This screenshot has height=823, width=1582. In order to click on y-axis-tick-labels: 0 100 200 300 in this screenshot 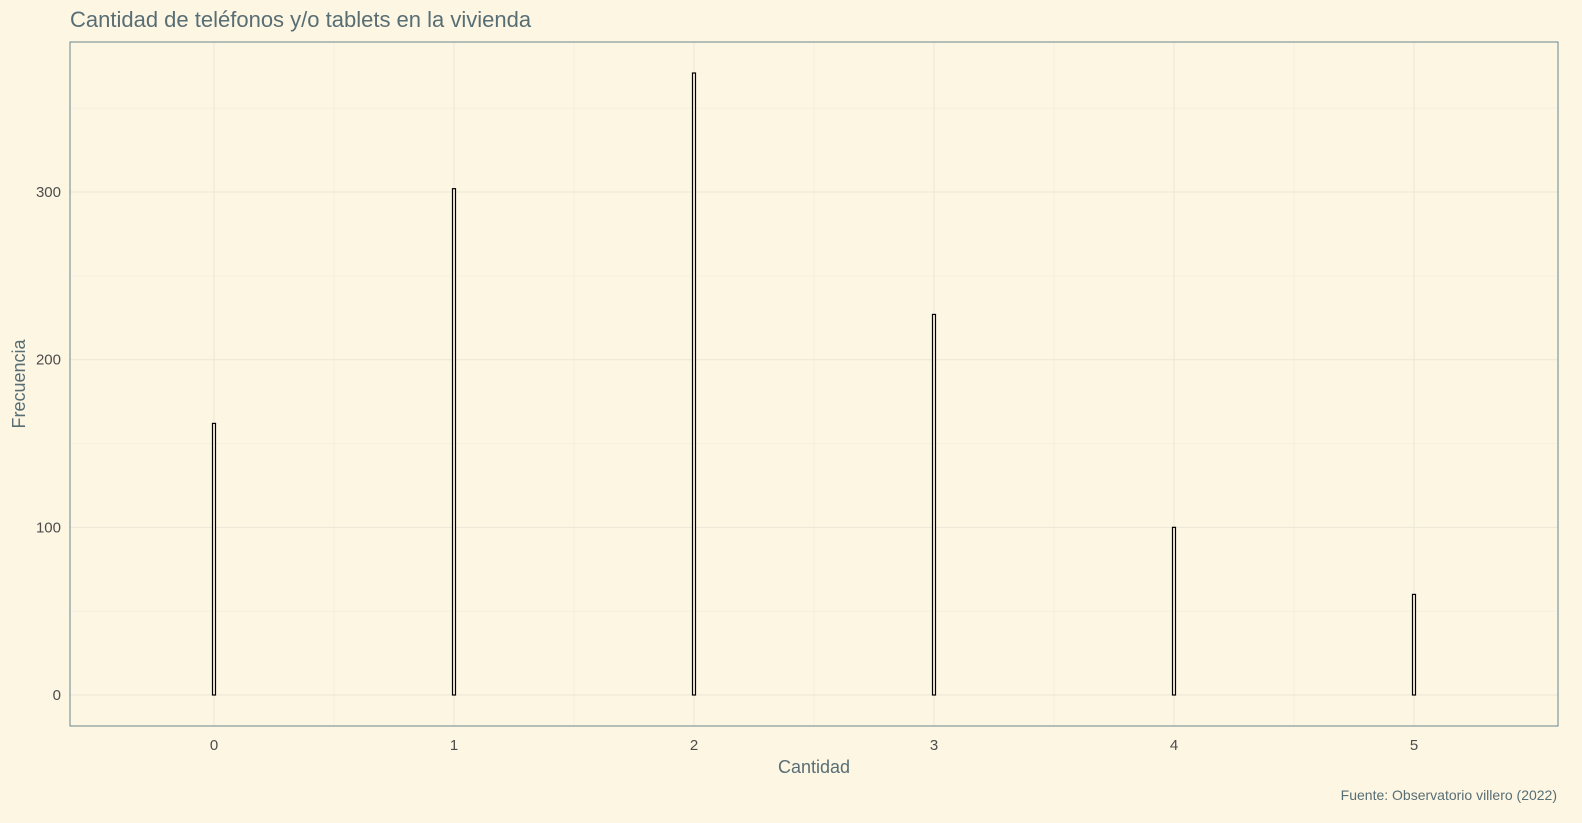, I will do `click(48, 444)`.